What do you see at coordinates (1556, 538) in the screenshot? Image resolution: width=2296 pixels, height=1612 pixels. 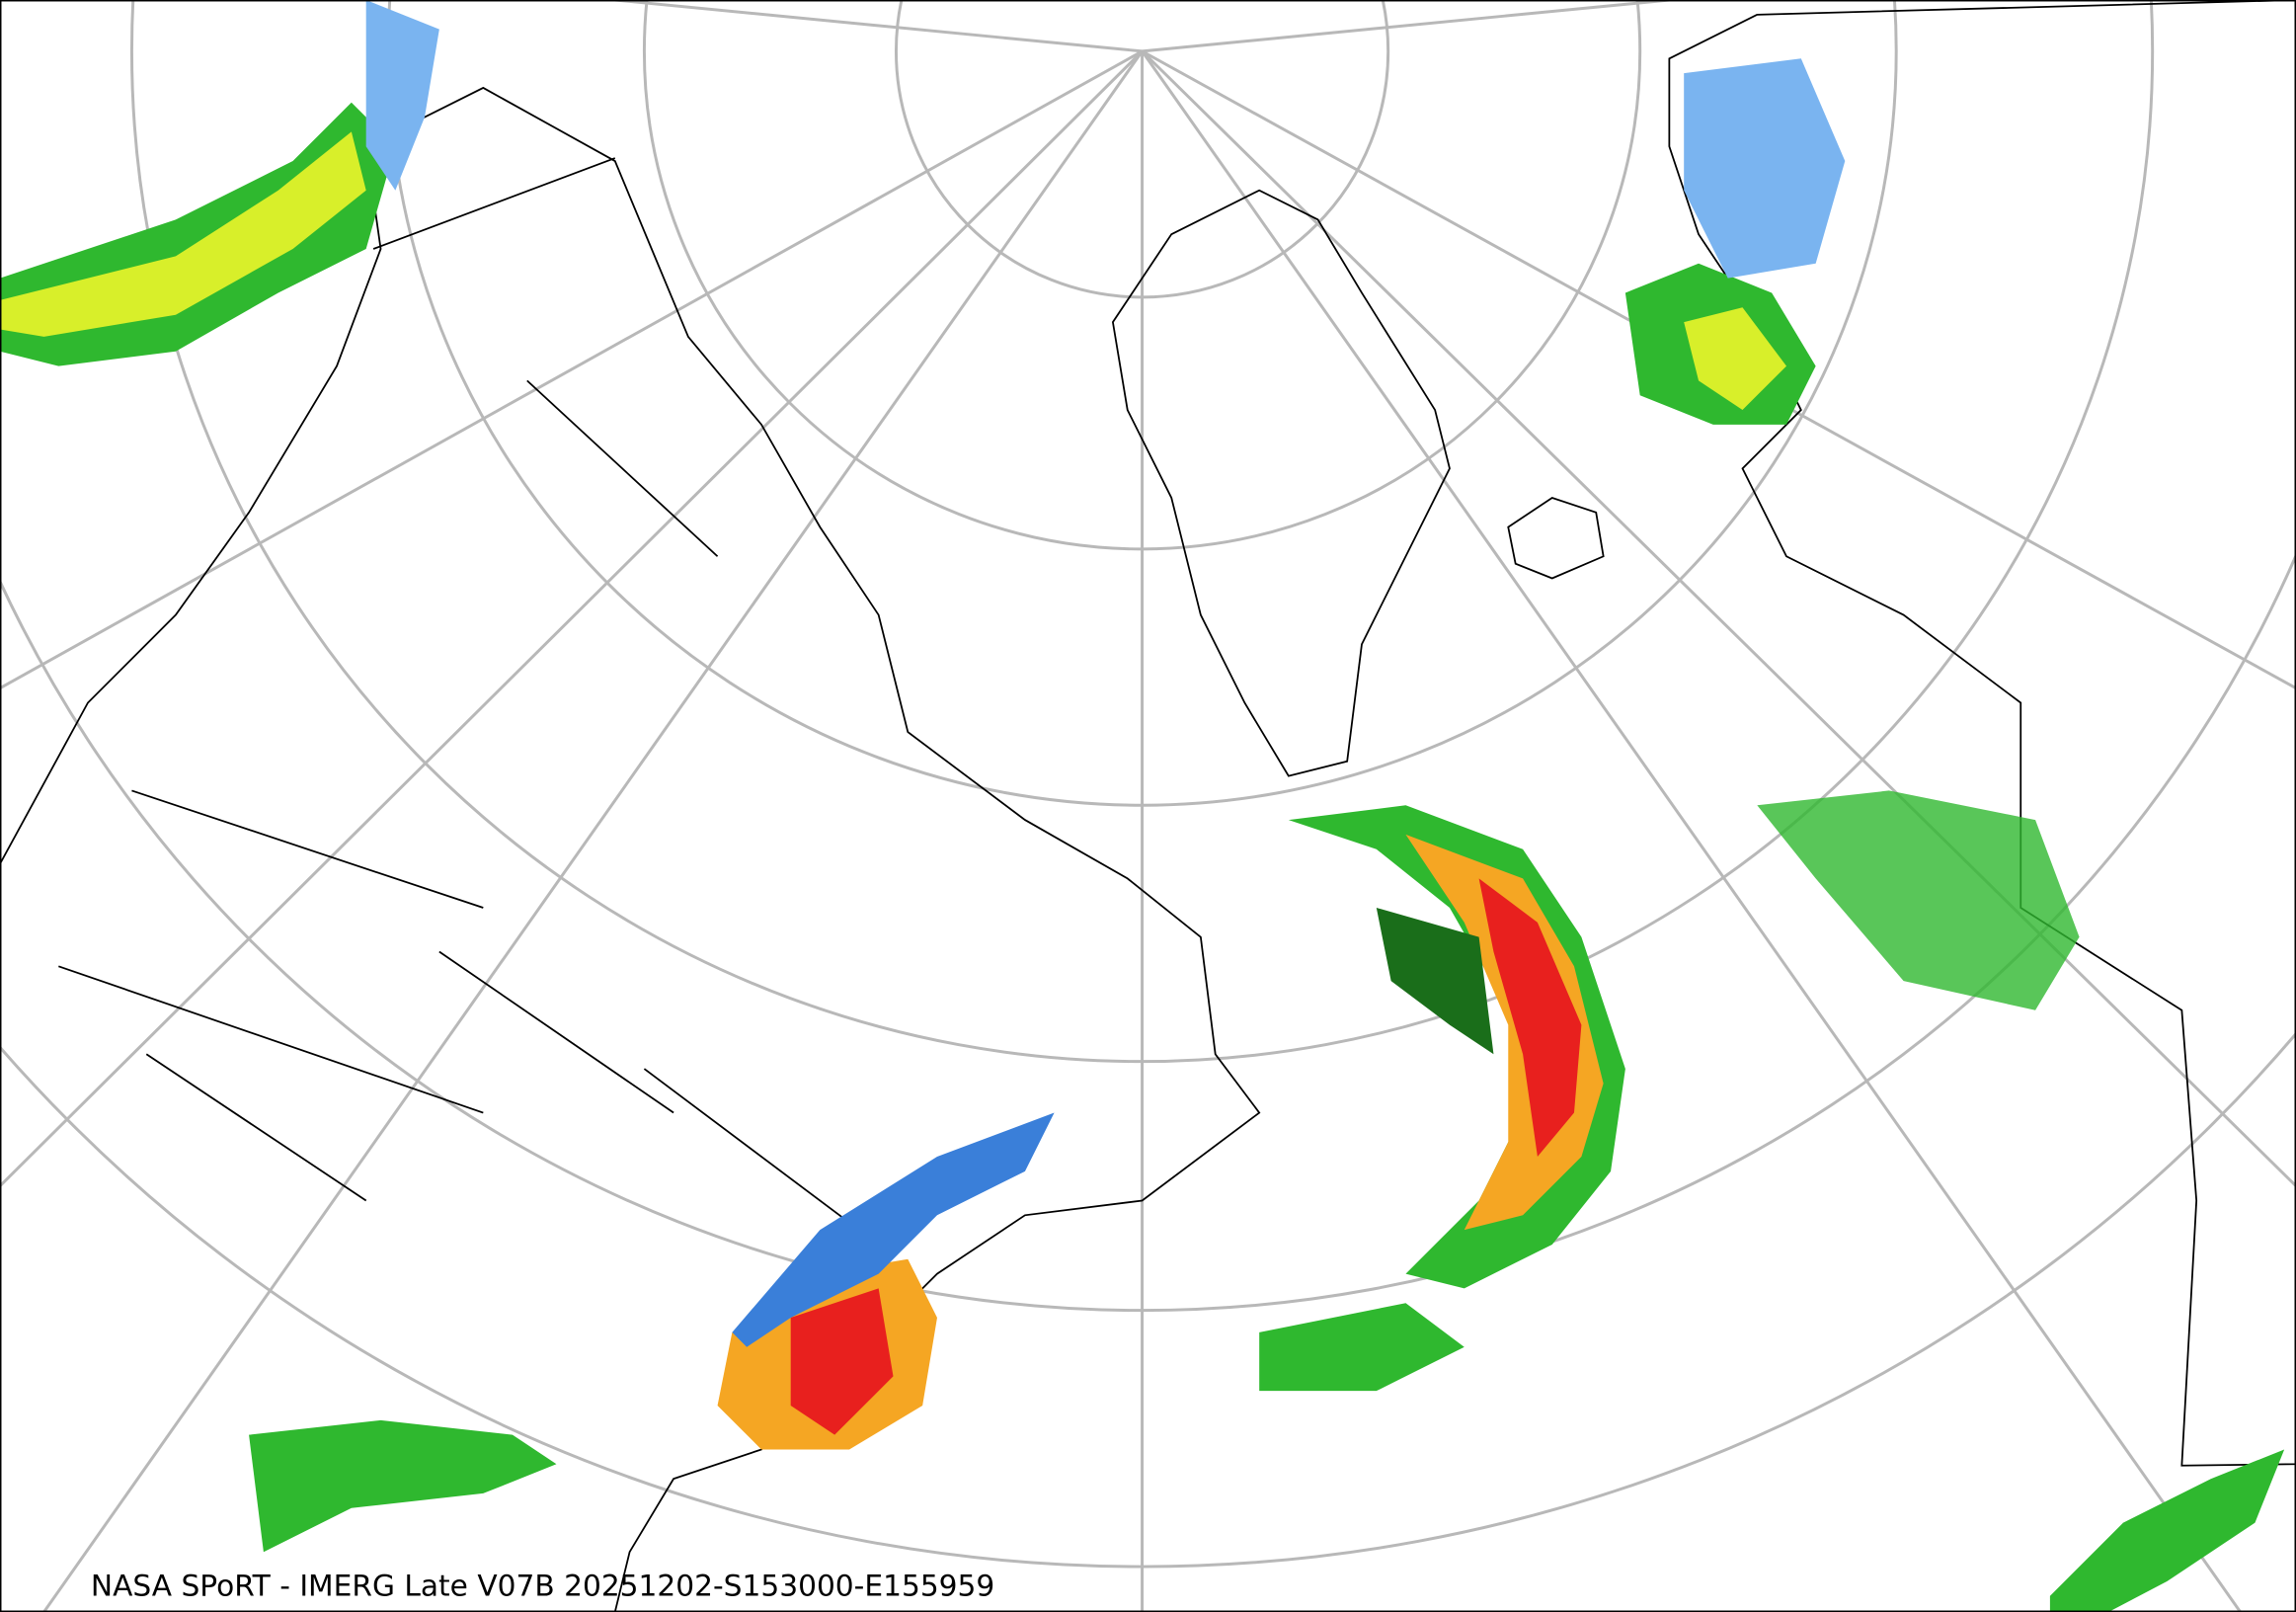 I see `iceland` at bounding box center [1556, 538].